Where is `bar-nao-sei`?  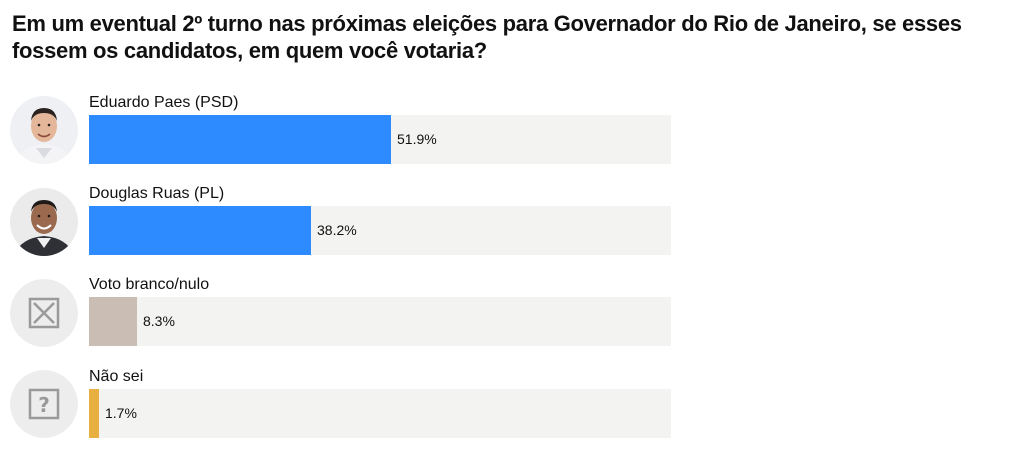 bar-nao-sei is located at coordinates (94, 413).